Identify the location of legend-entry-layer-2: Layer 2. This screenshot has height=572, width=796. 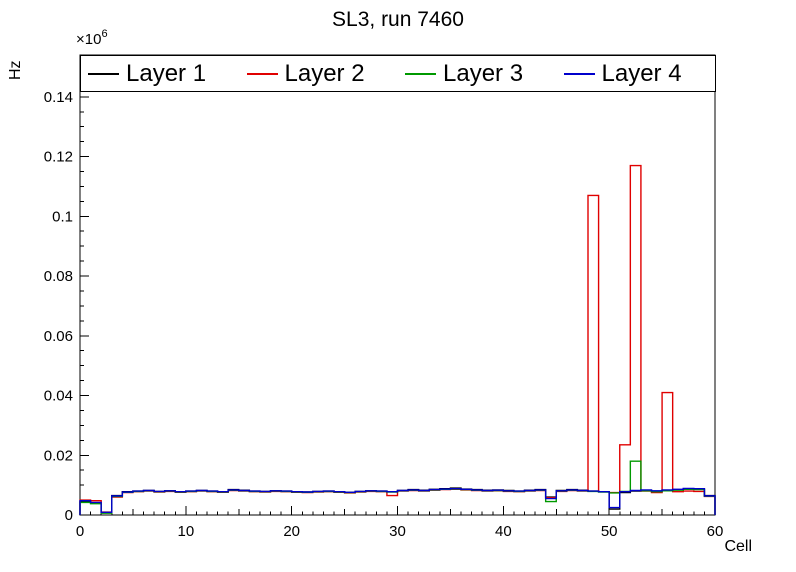
(319, 73).